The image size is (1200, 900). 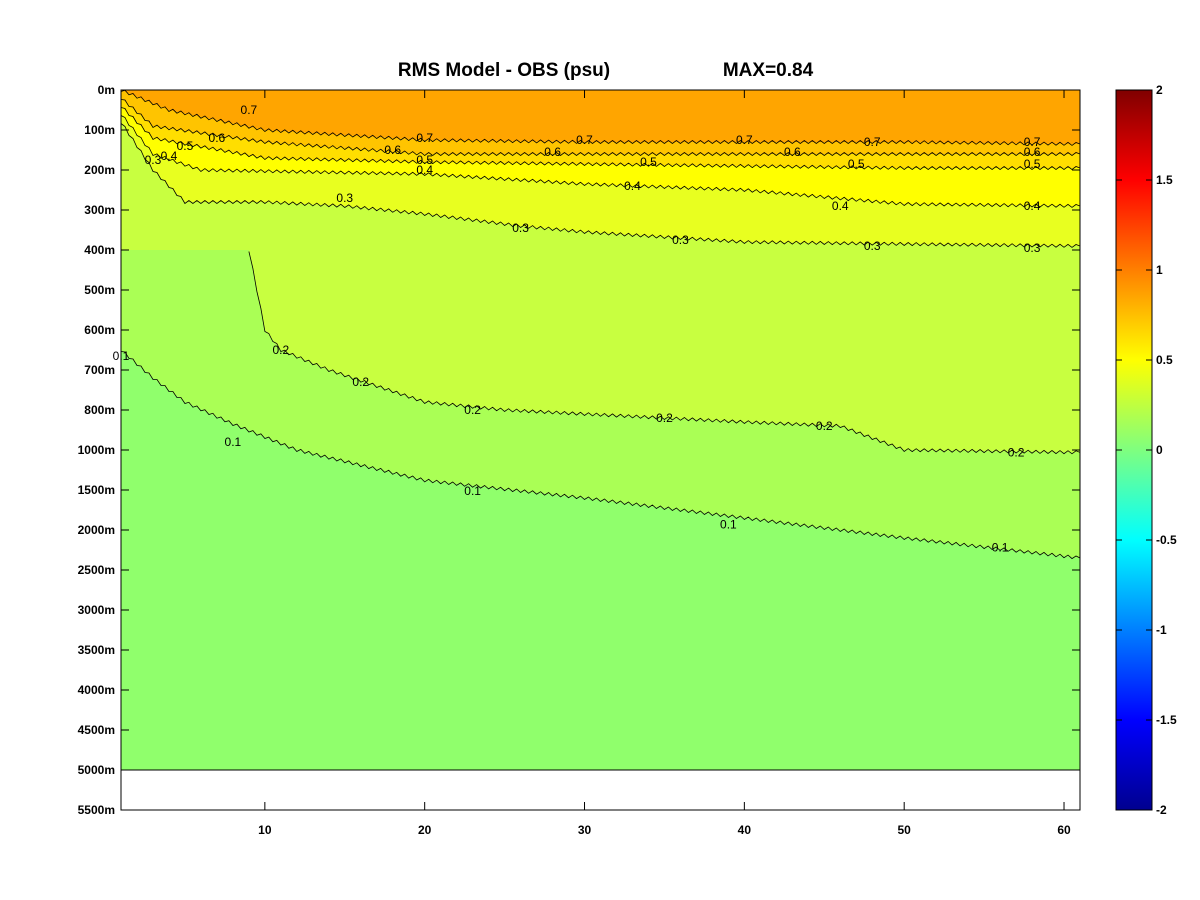 What do you see at coordinates (99, 170) in the screenshot?
I see `y-tick-label: 200m` at bounding box center [99, 170].